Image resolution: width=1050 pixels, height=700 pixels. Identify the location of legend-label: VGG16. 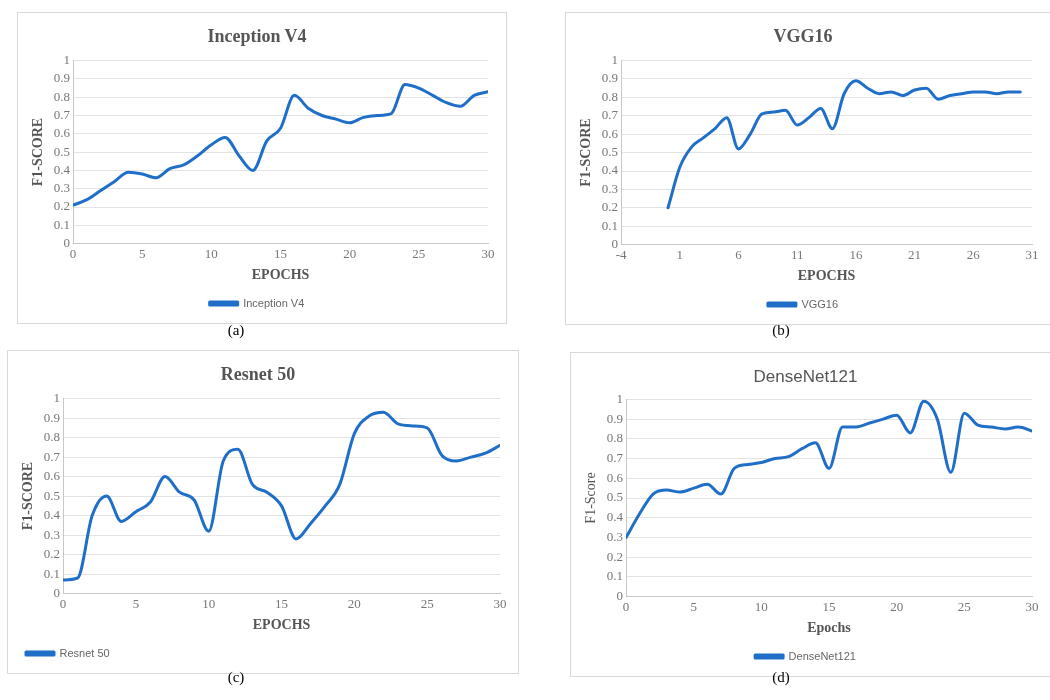
(820, 303).